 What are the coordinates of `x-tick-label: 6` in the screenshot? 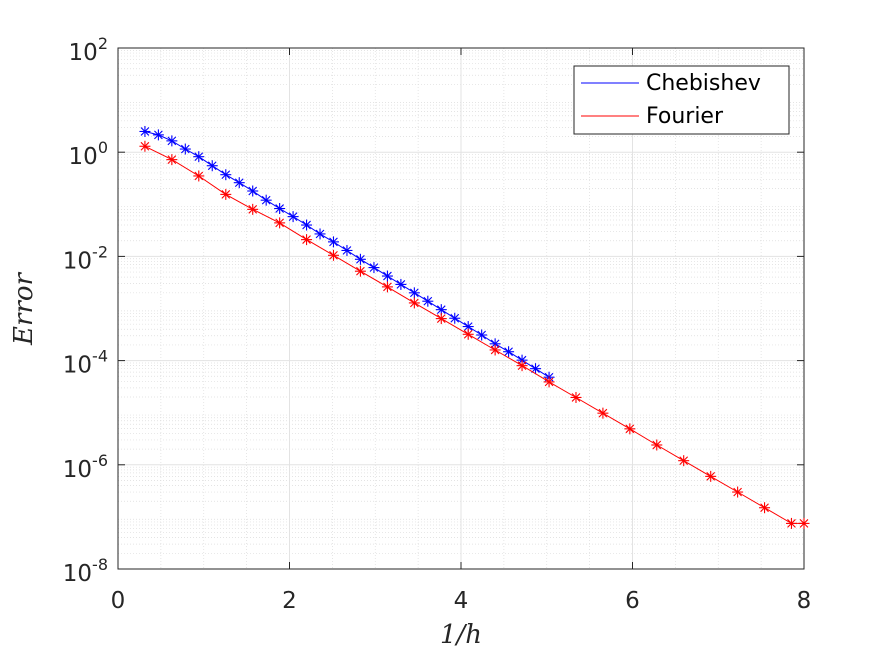 It's located at (632, 601).